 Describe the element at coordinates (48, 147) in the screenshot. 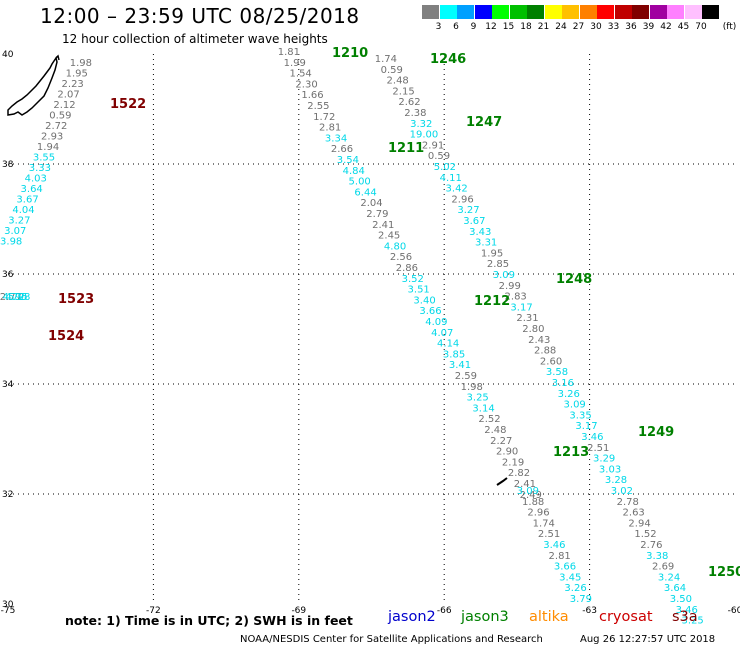

I see `wave-height-value: 1.94` at that location.